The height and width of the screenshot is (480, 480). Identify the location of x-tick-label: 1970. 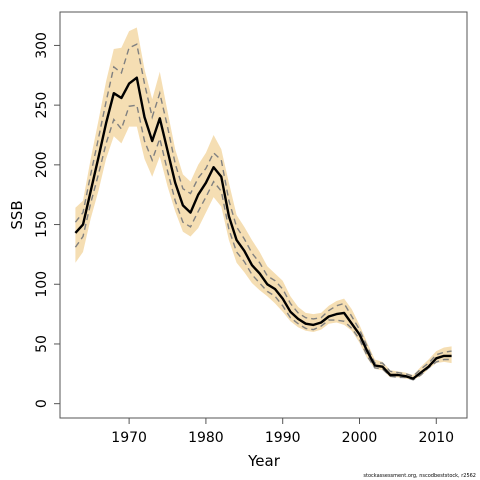
(129, 438).